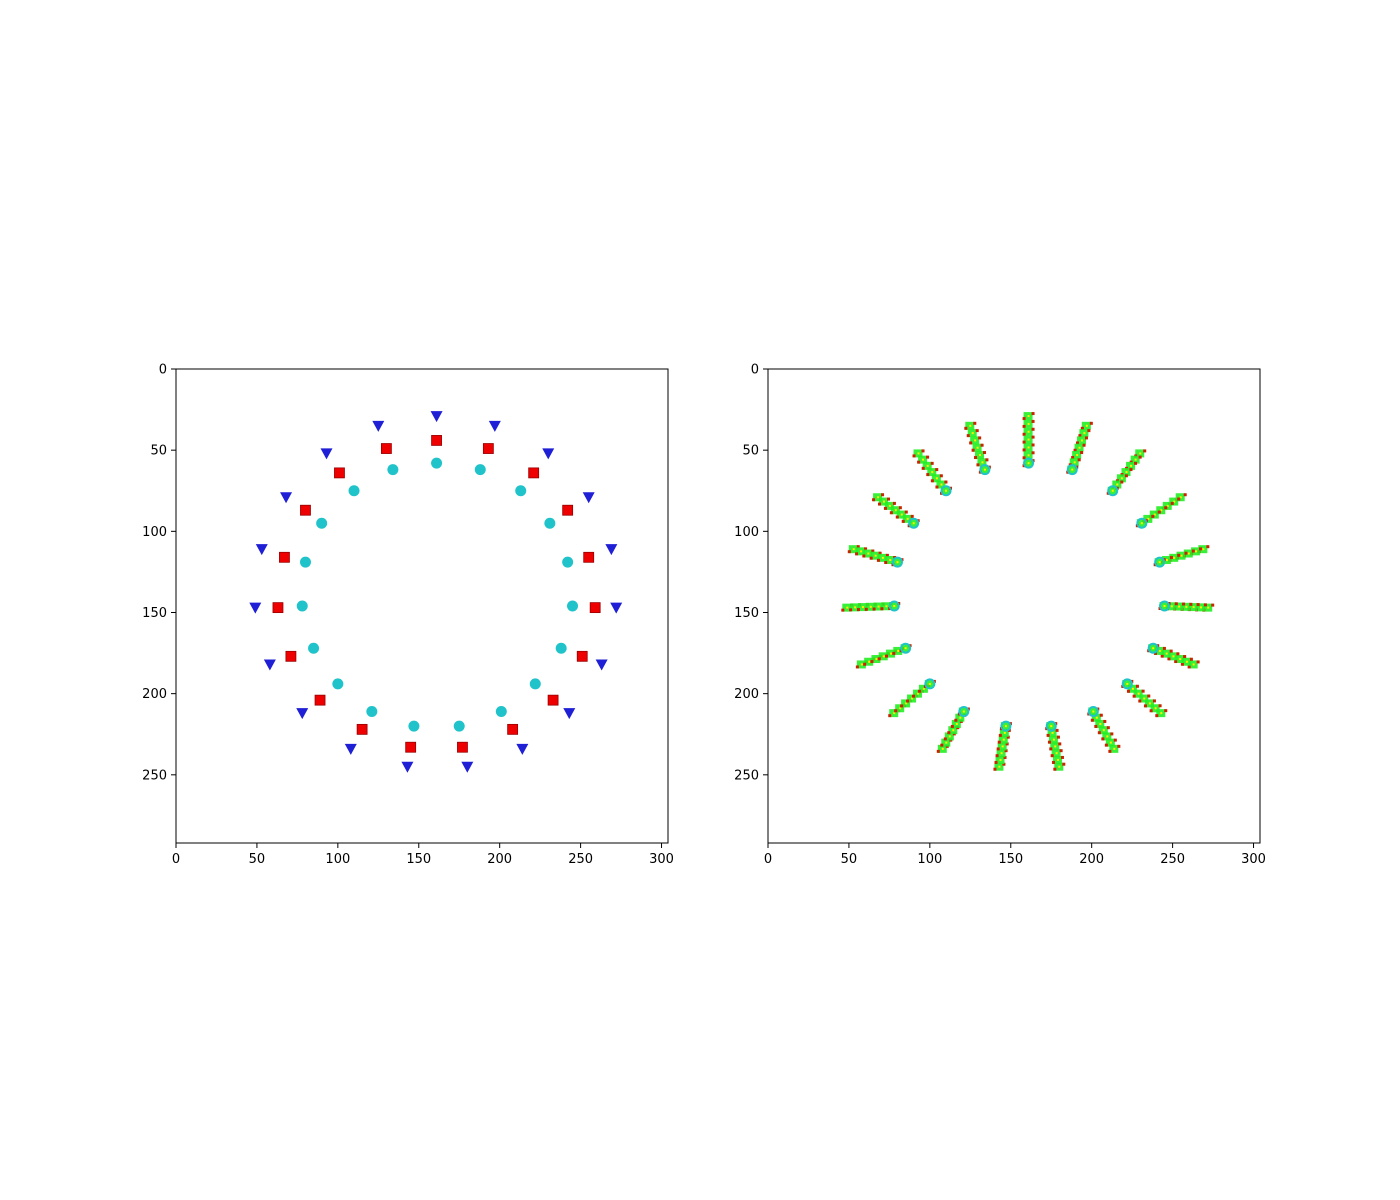 The image size is (1400, 1200). Describe the element at coordinates (746, 613) in the screenshot. I see `right-y-tick-label-3: 150` at that location.